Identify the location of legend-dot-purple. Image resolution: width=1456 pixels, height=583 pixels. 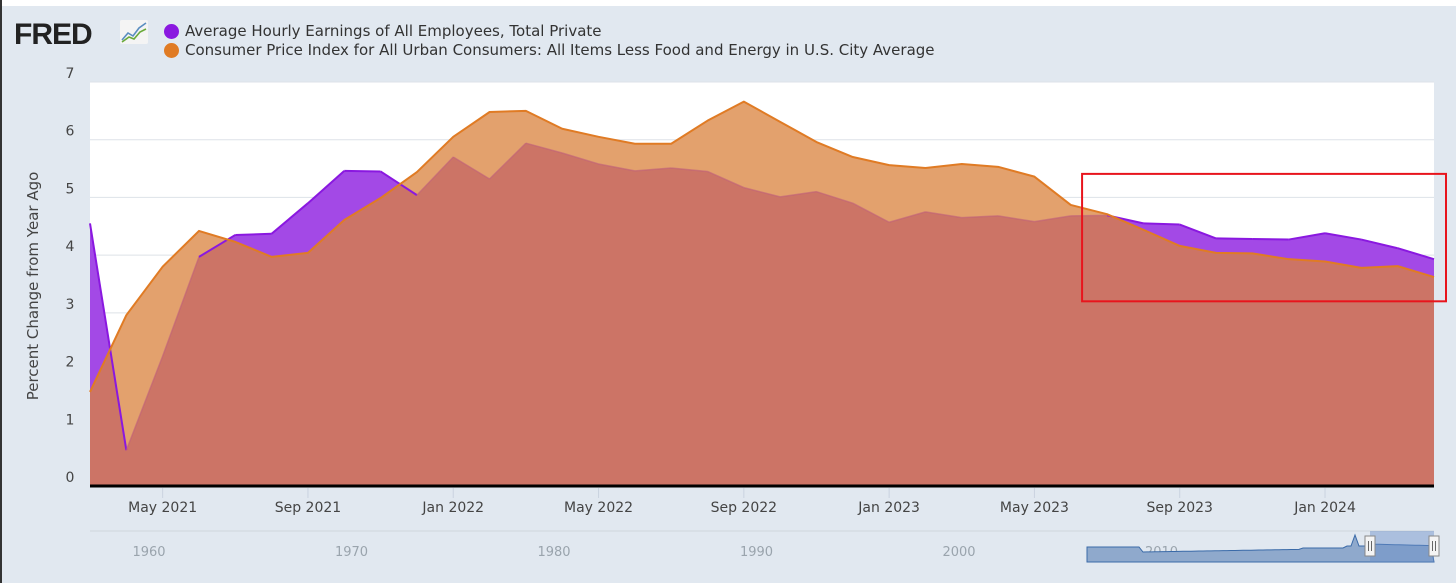
(171, 31).